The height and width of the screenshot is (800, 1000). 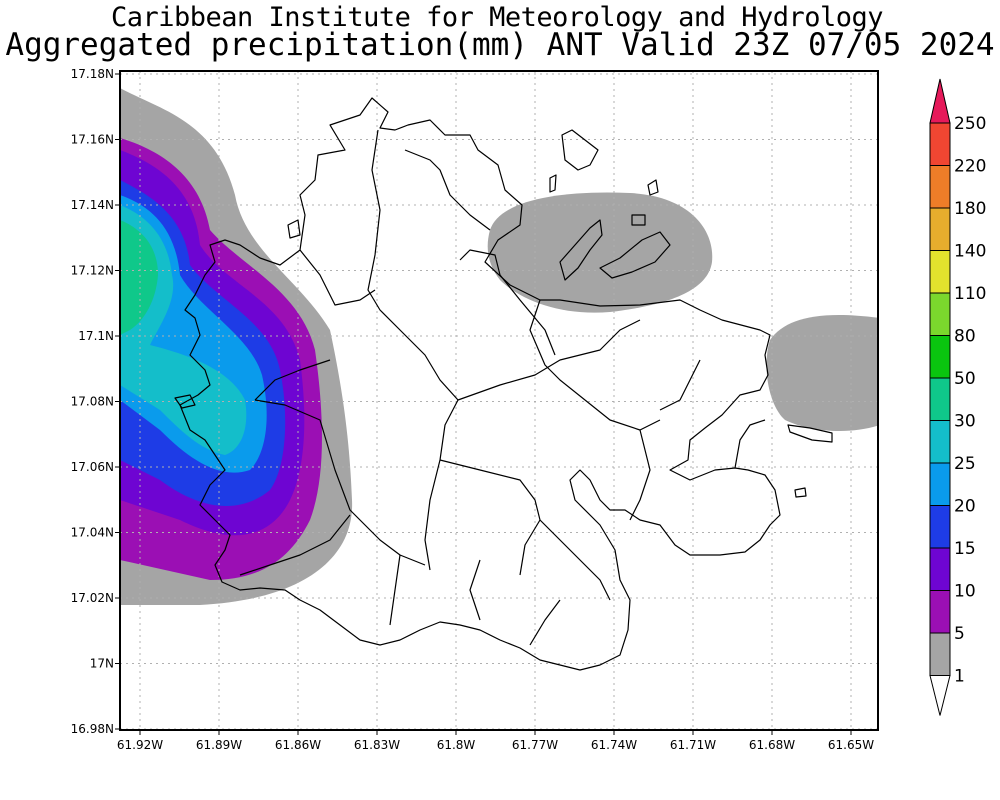 What do you see at coordinates (940, 101) in the screenshot?
I see `colorbar-over-triangle` at bounding box center [940, 101].